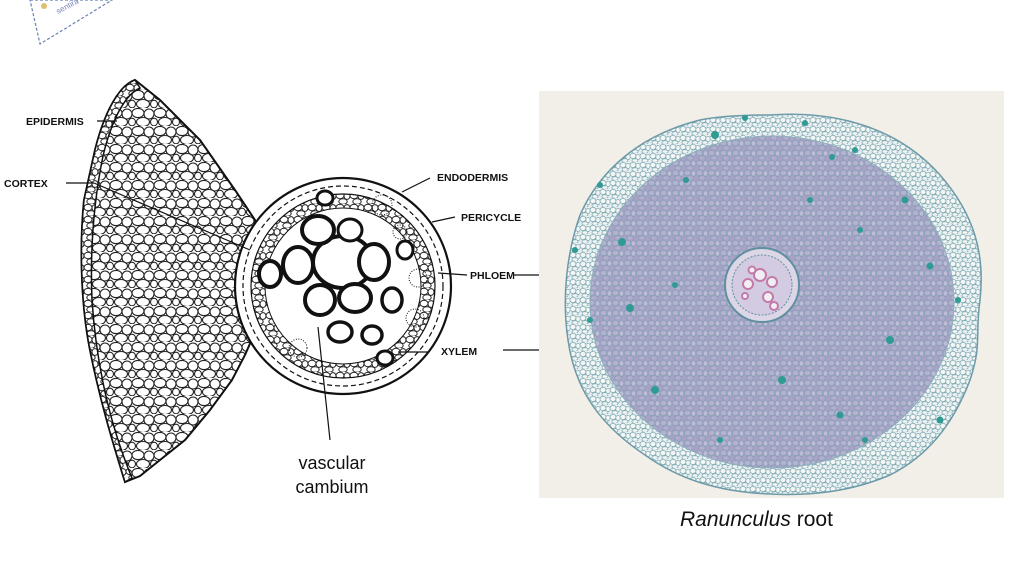  I want to click on vascular-cambium-label: vascular cambium, so click(332, 475).